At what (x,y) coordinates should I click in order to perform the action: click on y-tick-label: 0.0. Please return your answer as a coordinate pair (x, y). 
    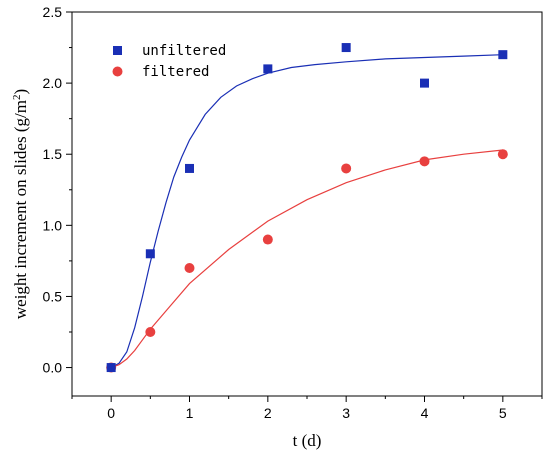
    Looking at the image, I should click on (53, 368).